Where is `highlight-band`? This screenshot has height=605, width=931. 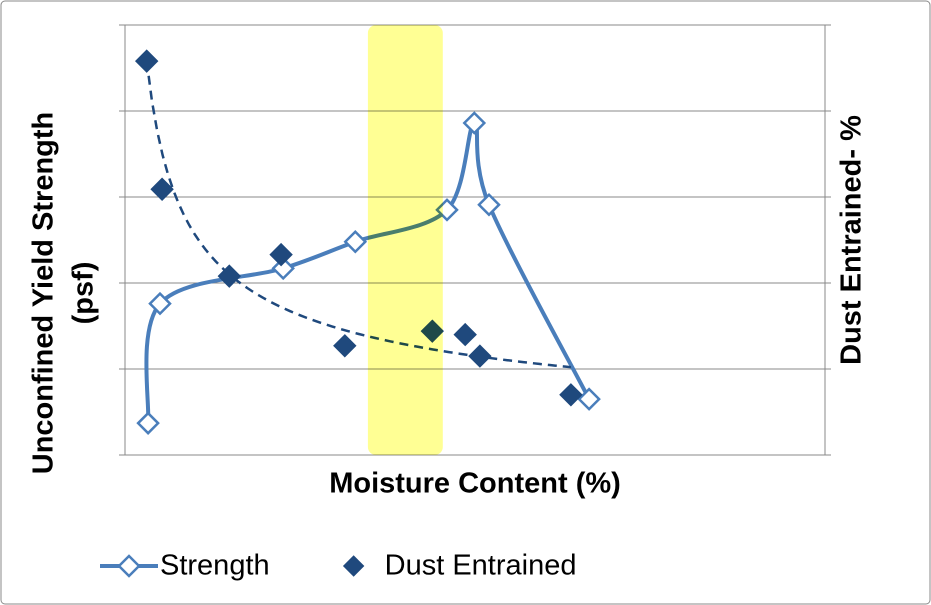 highlight-band is located at coordinates (405, 240).